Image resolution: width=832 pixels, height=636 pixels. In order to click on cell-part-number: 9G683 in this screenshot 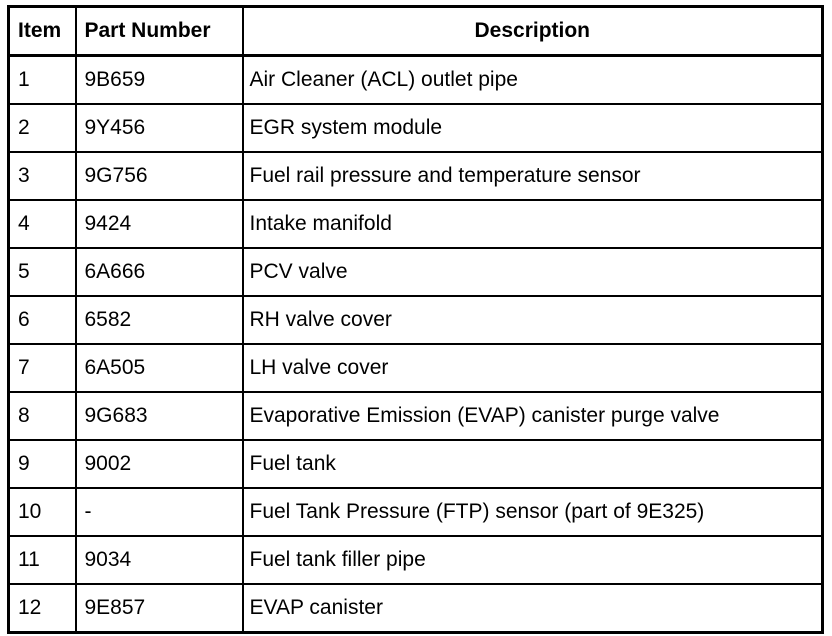, I will do `click(159, 416)`.